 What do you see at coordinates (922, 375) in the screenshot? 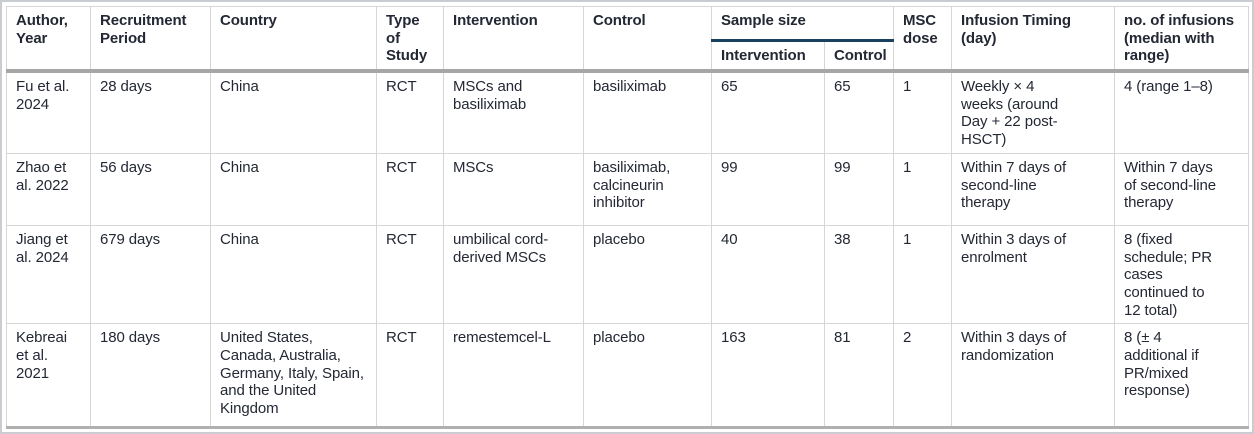
I see `cell-msc-dose: 2` at bounding box center [922, 375].